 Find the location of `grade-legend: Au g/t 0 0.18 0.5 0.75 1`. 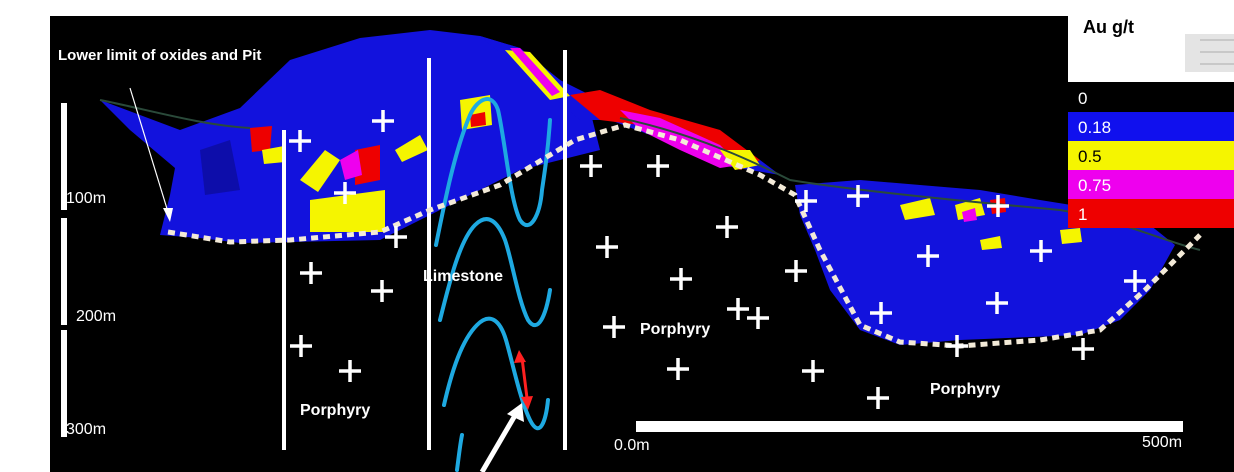

grade-legend: Au g/t 0 0.18 0.5 0.75 1 is located at coordinates (1151, 122).